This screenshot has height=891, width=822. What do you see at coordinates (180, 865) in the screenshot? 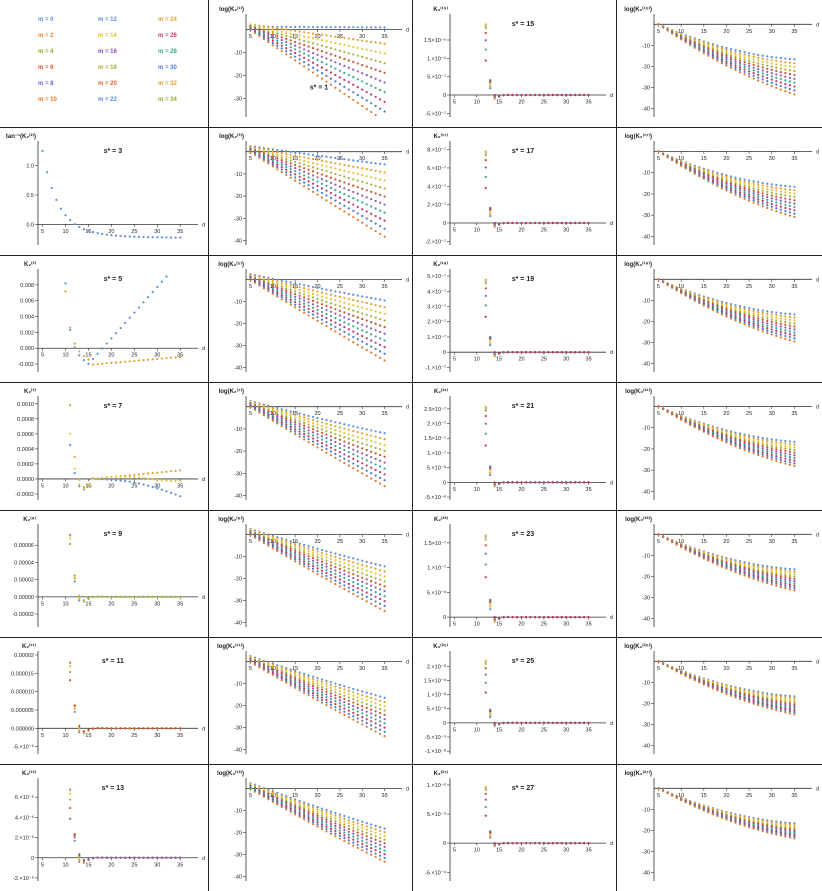
I see `x-tick-label: 35` at bounding box center [180, 865].